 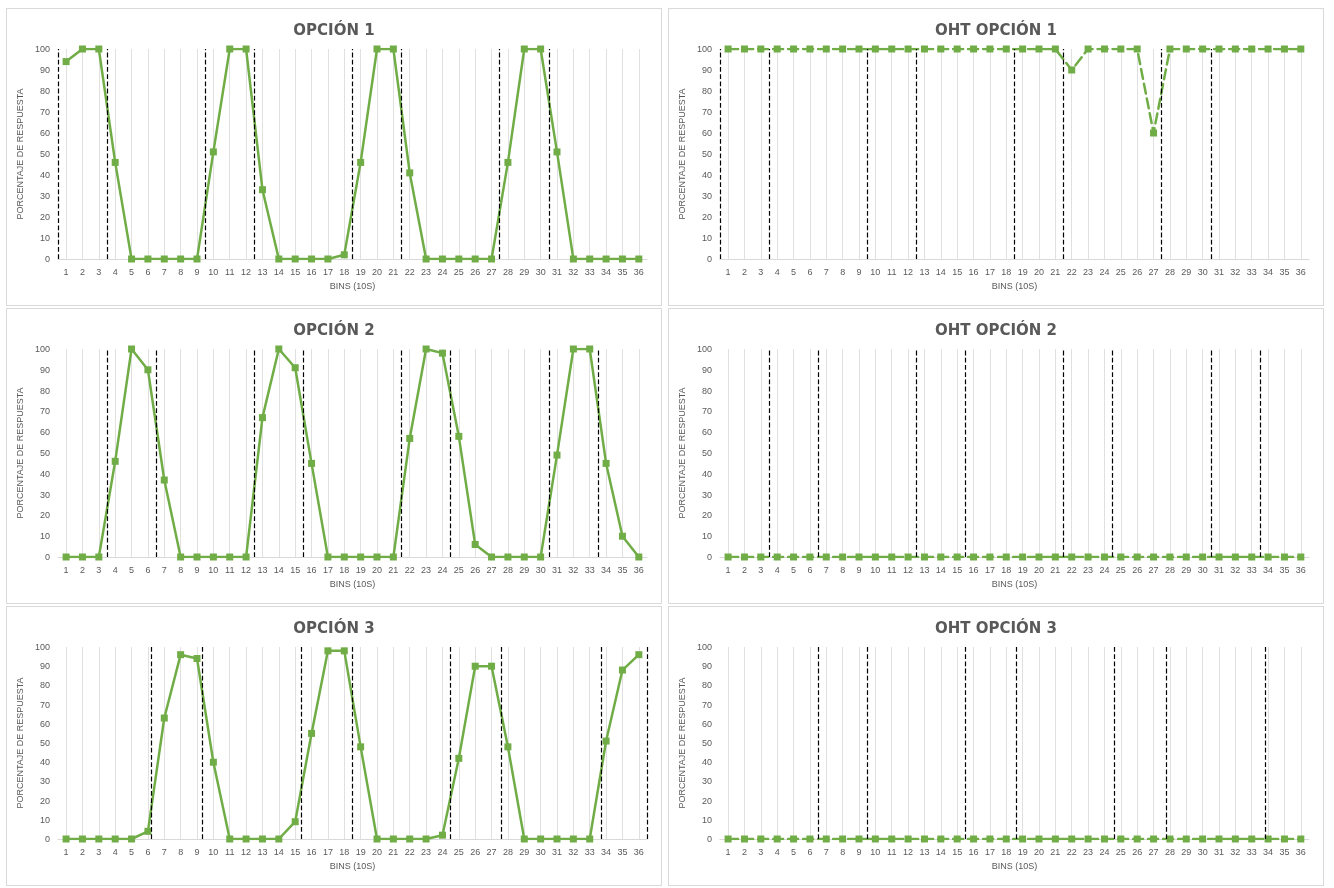 What do you see at coordinates (181, 851) in the screenshot?
I see `x-tick-label: 8` at bounding box center [181, 851].